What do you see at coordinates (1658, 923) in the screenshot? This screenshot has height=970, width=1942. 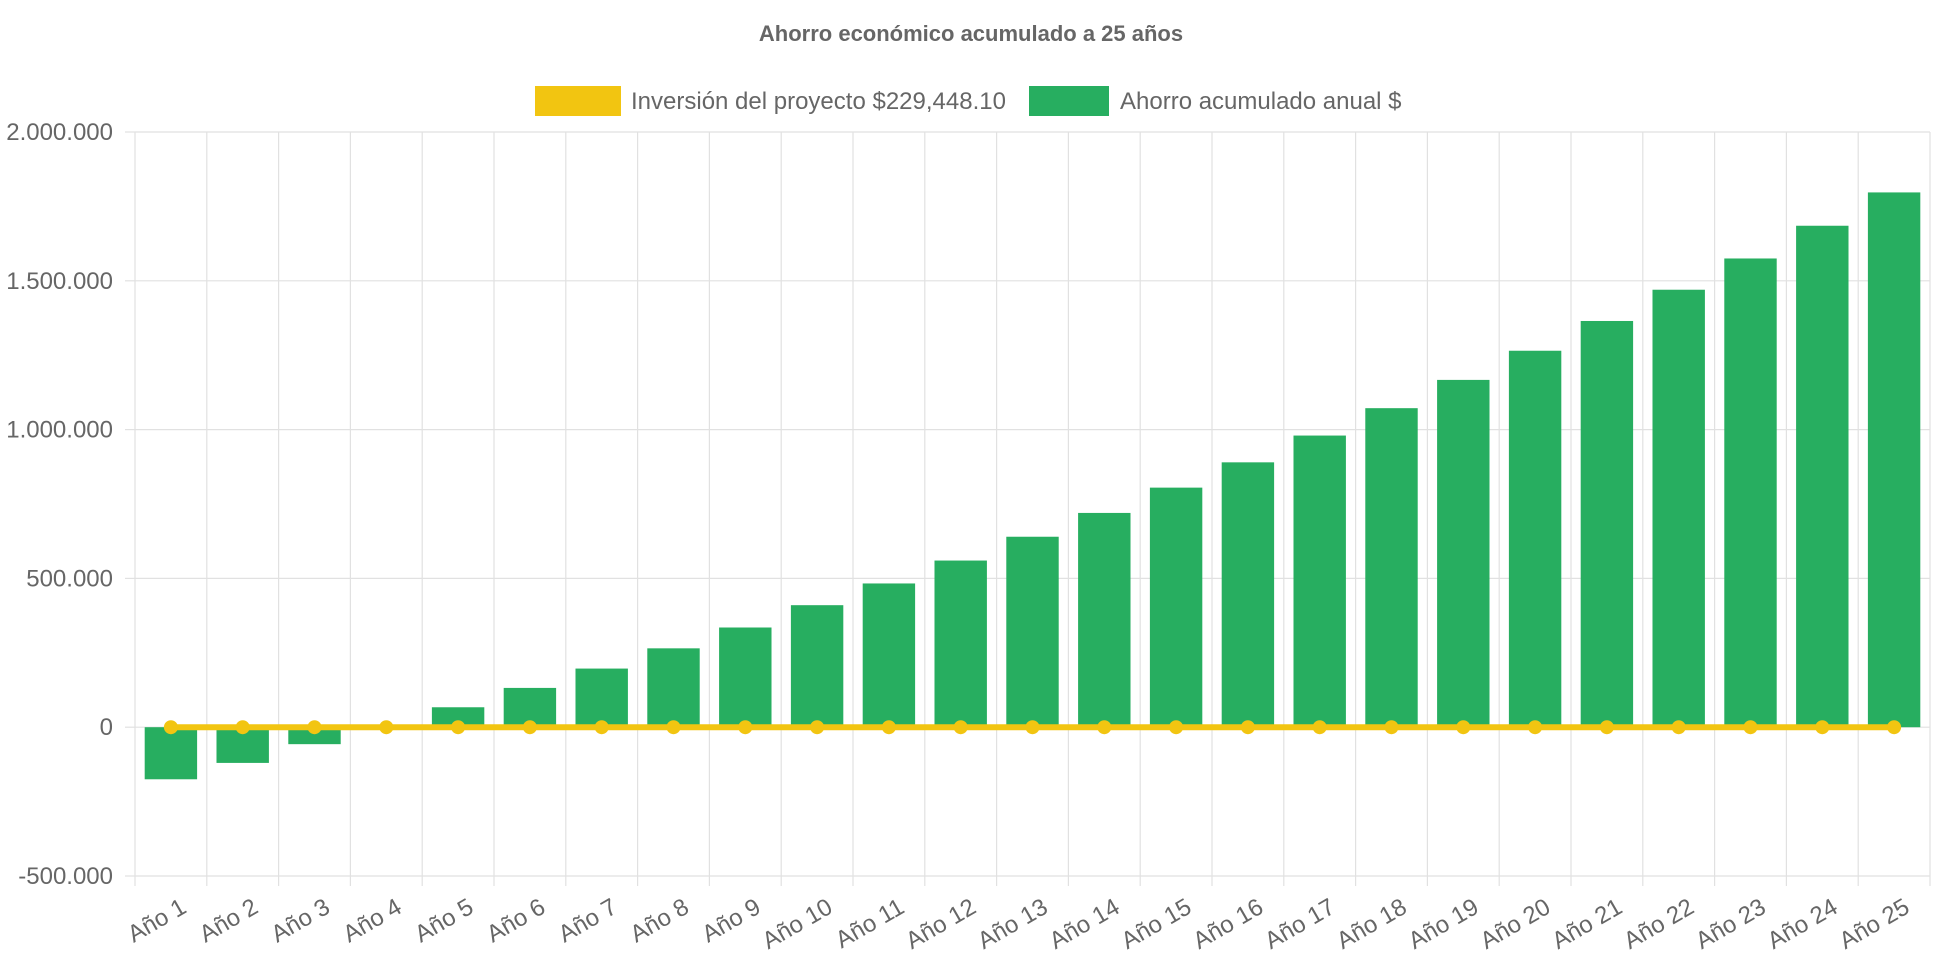 I see `x-tick-label: Año 22` at bounding box center [1658, 923].